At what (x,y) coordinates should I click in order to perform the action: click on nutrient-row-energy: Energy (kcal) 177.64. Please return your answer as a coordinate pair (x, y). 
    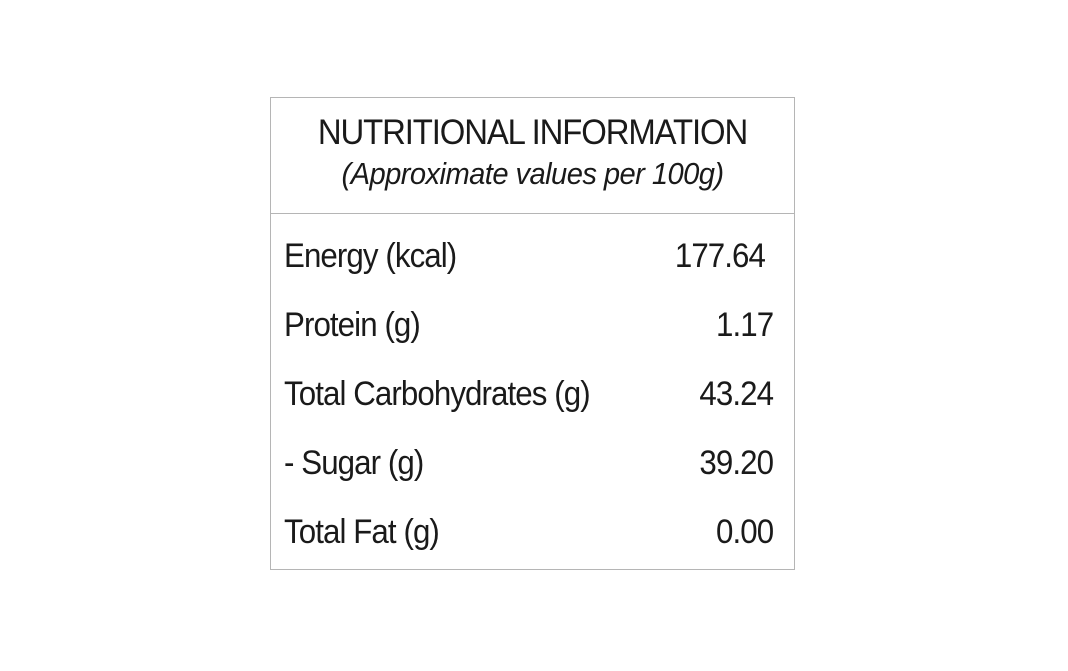
    Looking at the image, I should click on (532, 265).